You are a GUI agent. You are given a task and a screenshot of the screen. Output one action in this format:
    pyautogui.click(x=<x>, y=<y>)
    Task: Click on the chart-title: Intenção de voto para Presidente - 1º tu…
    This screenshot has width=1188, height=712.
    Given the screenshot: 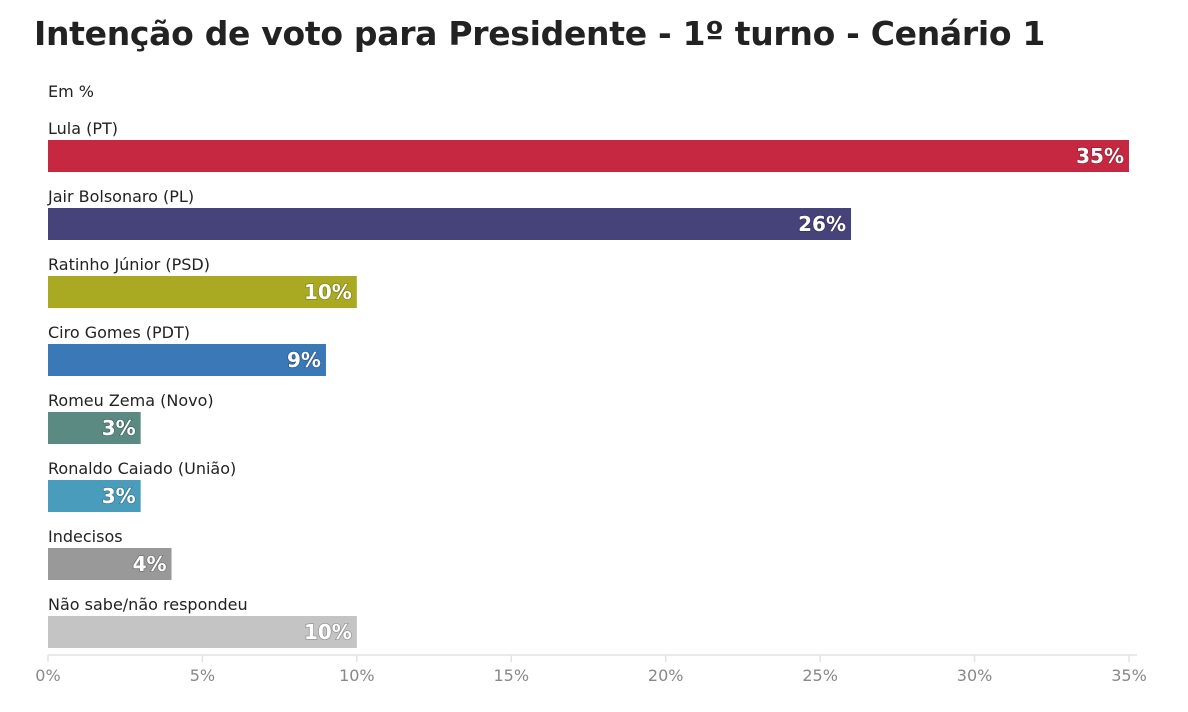 What is the action you would take?
    pyautogui.click(x=540, y=33)
    